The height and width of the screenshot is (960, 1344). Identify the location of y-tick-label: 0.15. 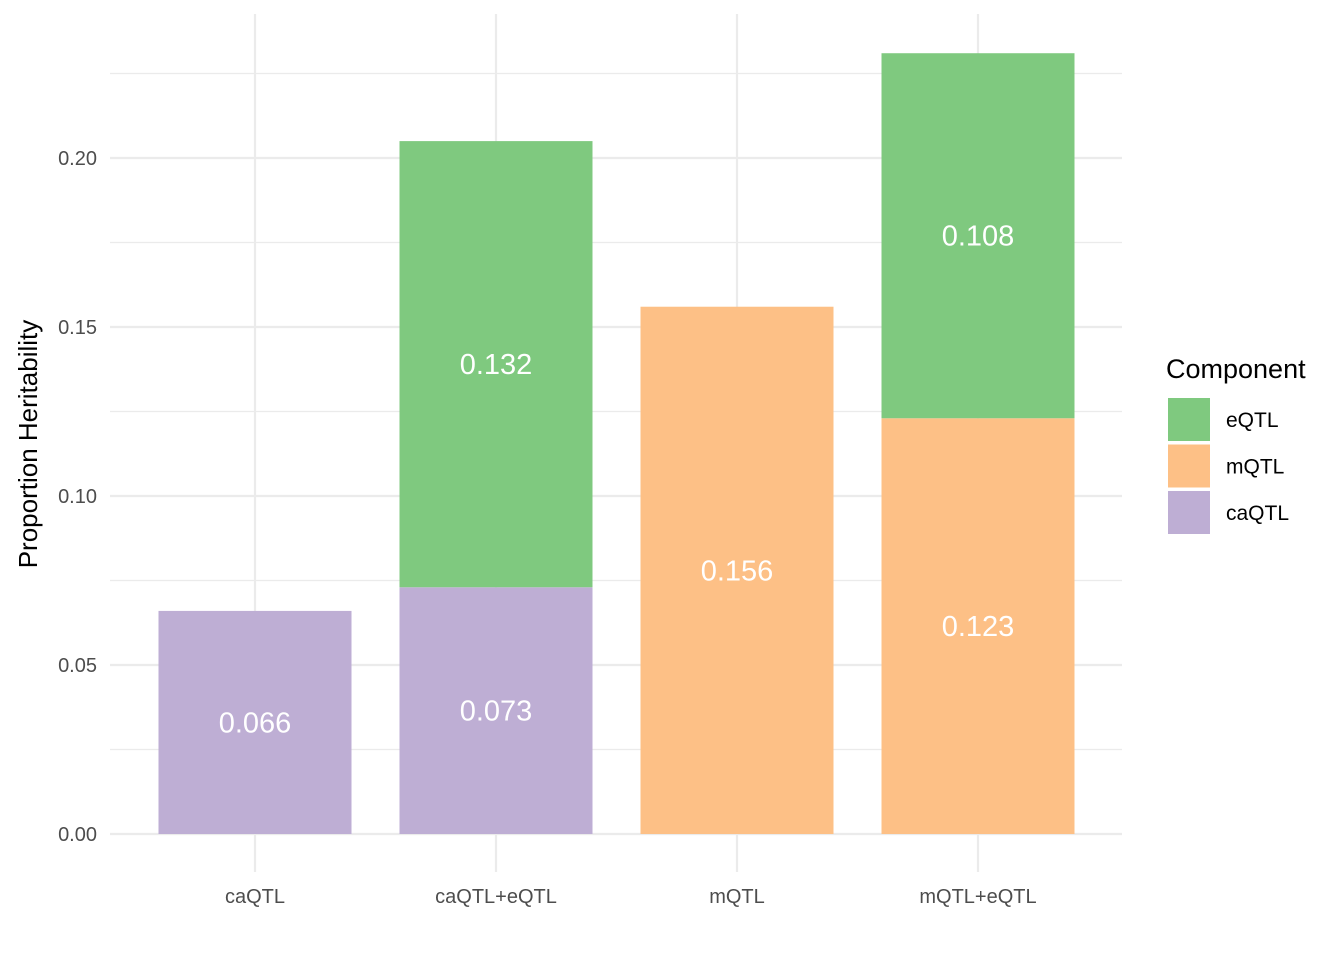
(77, 328).